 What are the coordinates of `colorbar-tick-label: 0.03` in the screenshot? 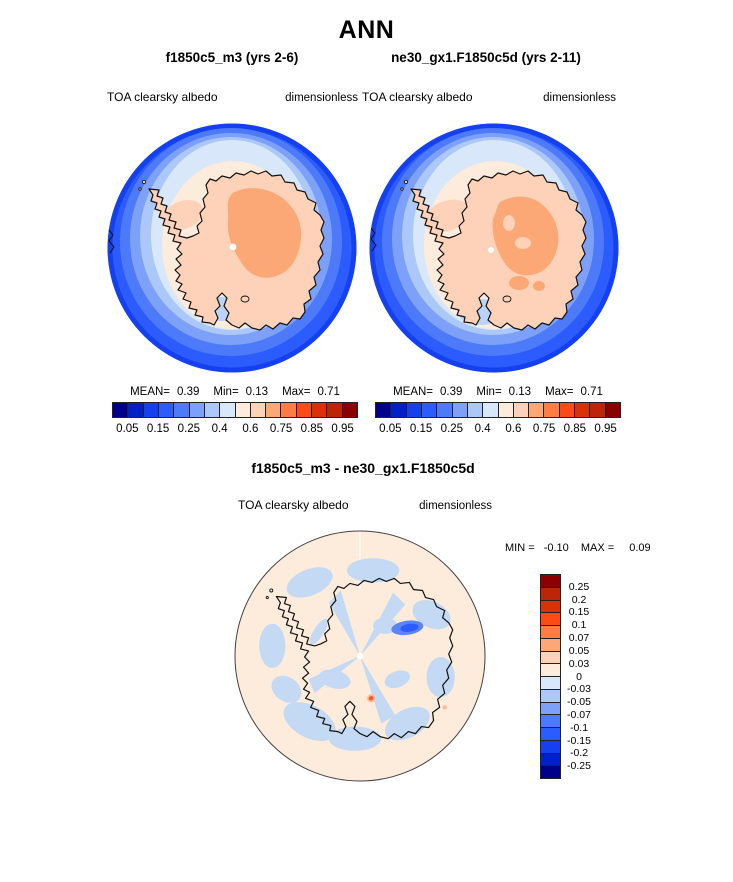 It's located at (579, 663).